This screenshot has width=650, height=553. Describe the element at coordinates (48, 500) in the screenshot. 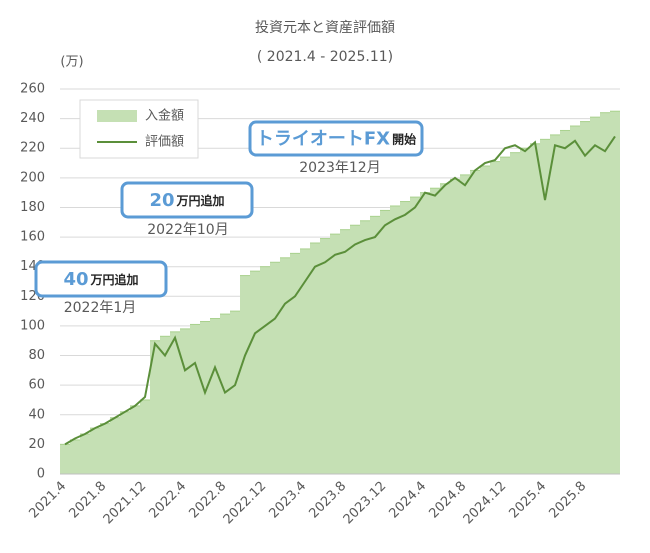

I see `x-tick-label: 2021.4` at that location.